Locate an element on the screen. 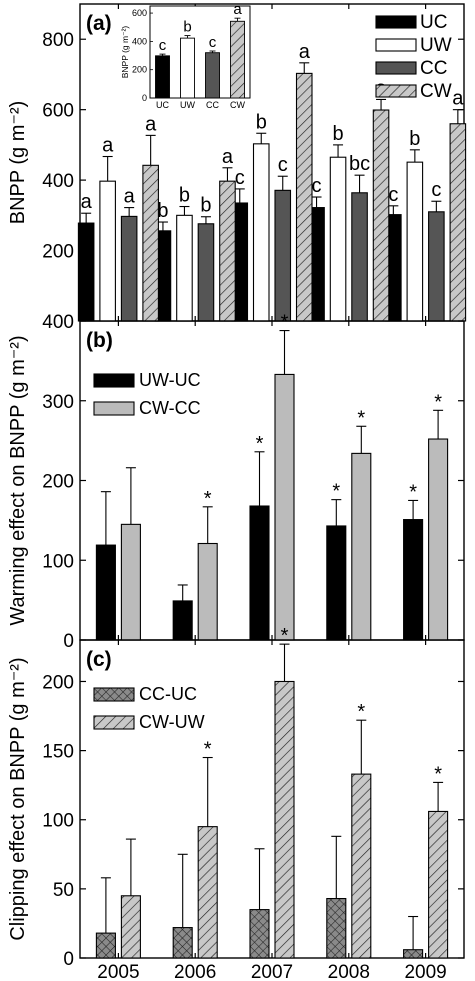 Image resolution: width=475 pixels, height=981 pixels. x-tick-label: 2008 is located at coordinates (349, 971).